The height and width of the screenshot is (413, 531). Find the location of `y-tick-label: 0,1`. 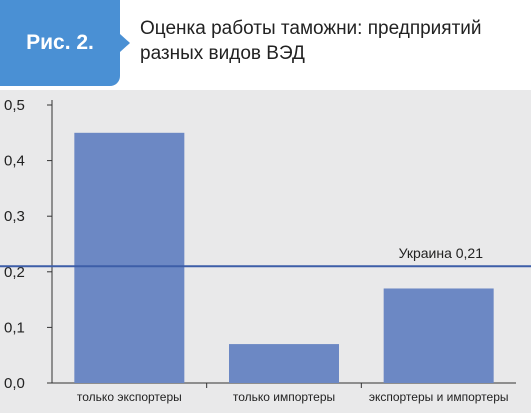

y-tick-label: 0,1 is located at coordinates (14, 327).